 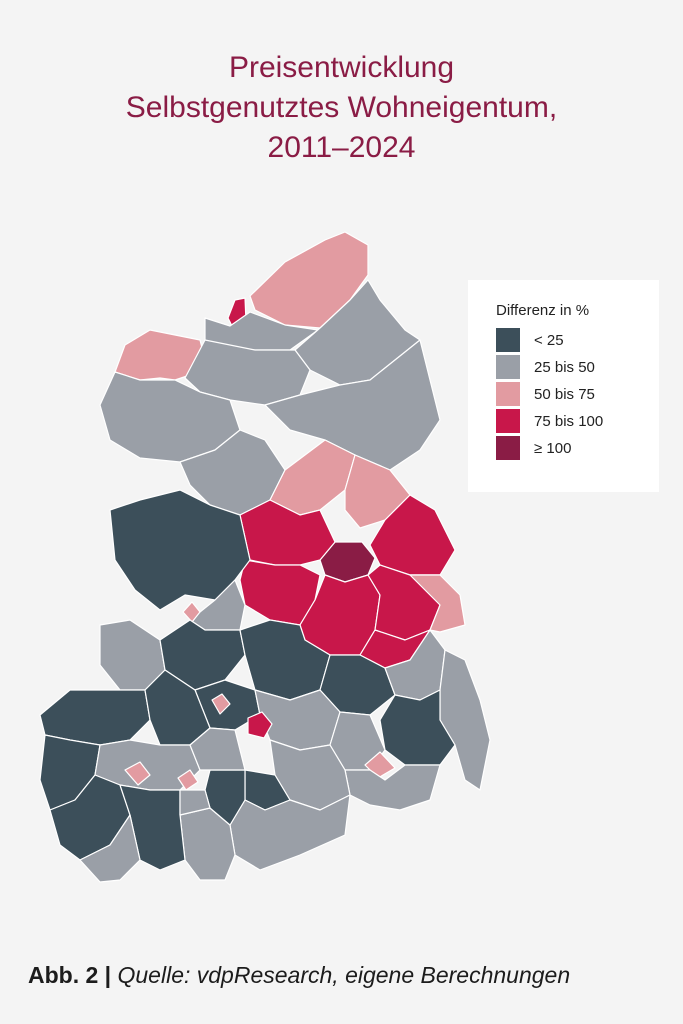 I want to click on legend-label: ≥ 100, so click(x=553, y=448).